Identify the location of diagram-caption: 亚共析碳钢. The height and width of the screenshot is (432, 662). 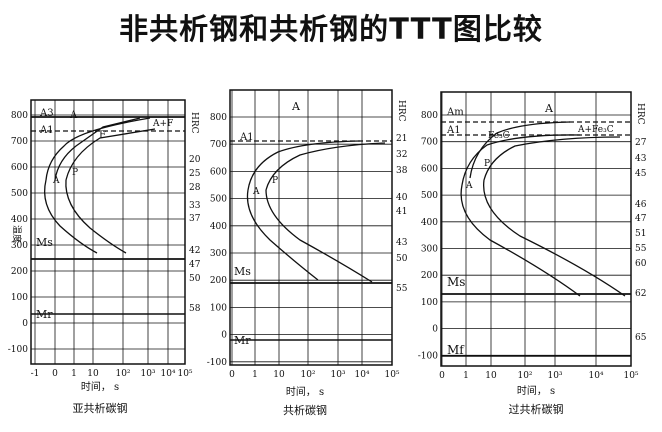
(100, 408).